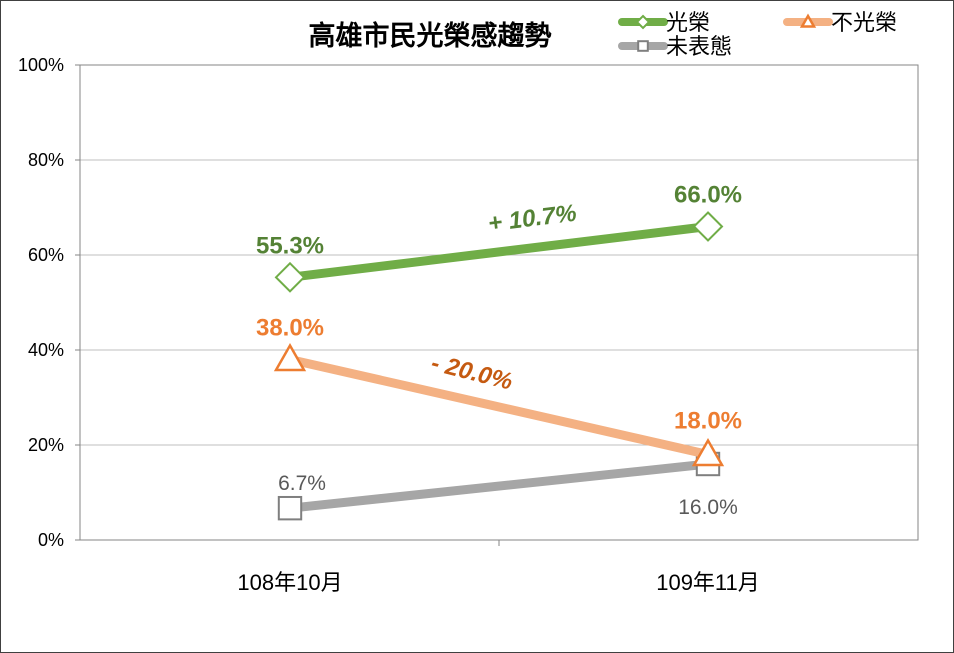 This screenshot has height=653, width=954. I want to click on y-tick-label: 20%, so click(46, 445).